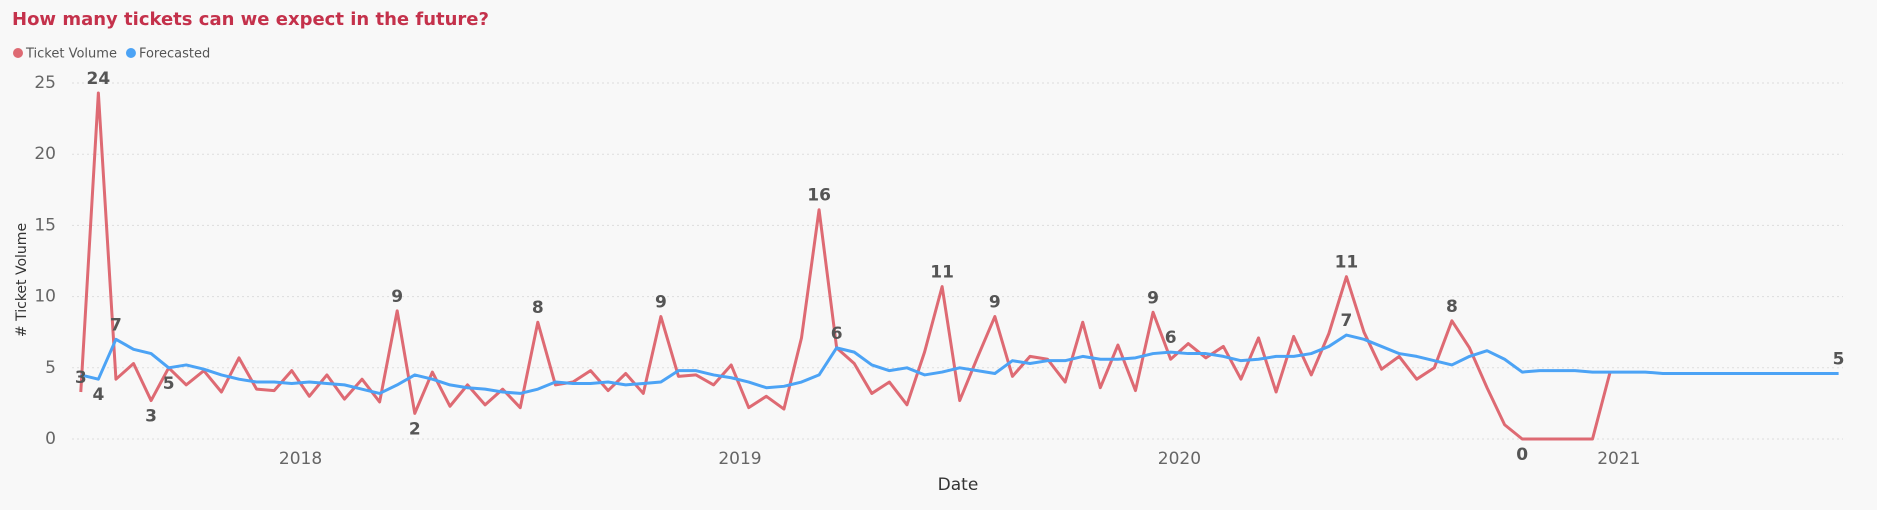  I want to click on legend: Ticket Volume Forecasted, so click(111, 54).